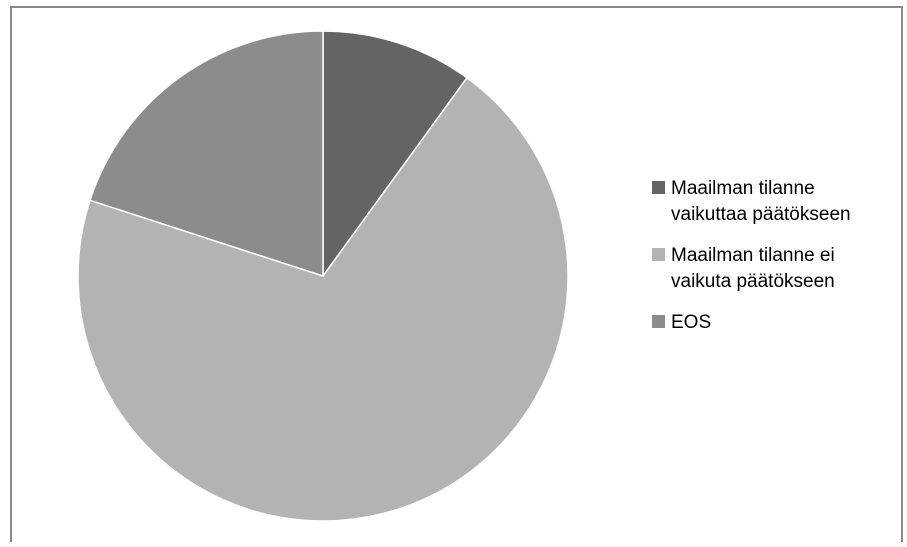 This screenshot has width=907, height=547. I want to click on legend-label-ei-vaikuta: Maailman tilanne ei vaikuta päätökseen, so click(753, 269).